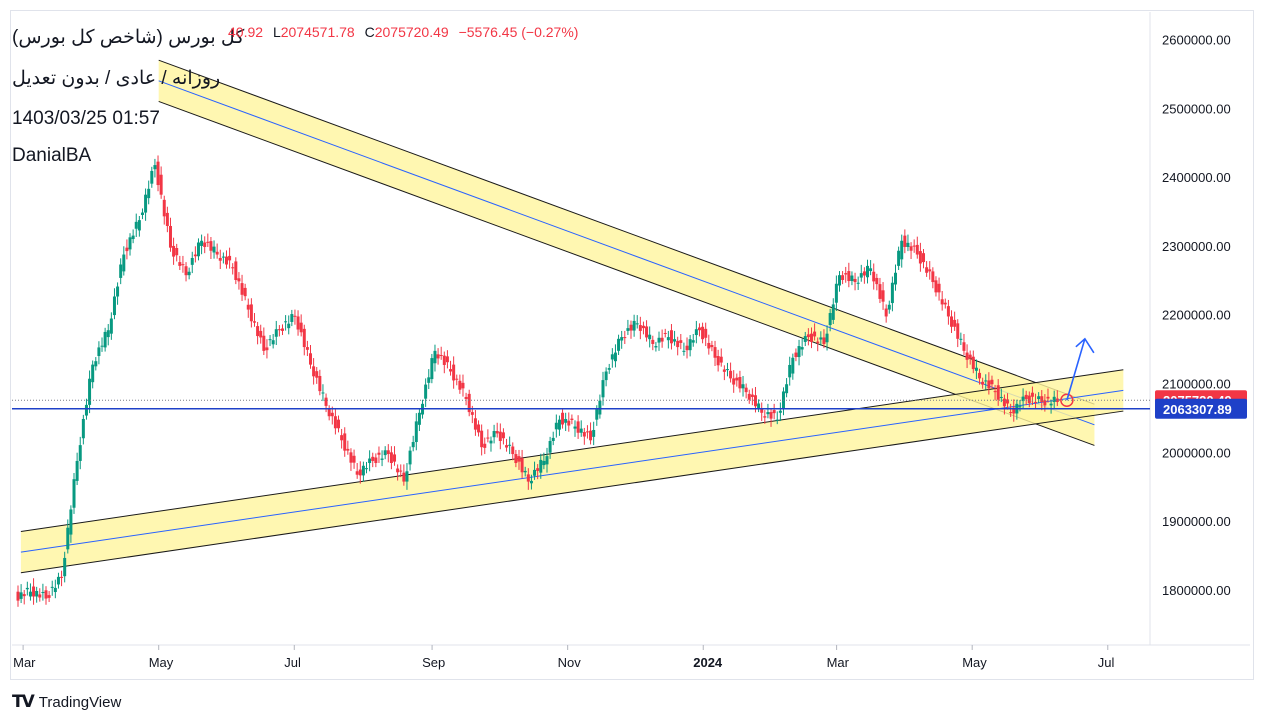  I want to click on x-tick-label: May, so click(974, 662).